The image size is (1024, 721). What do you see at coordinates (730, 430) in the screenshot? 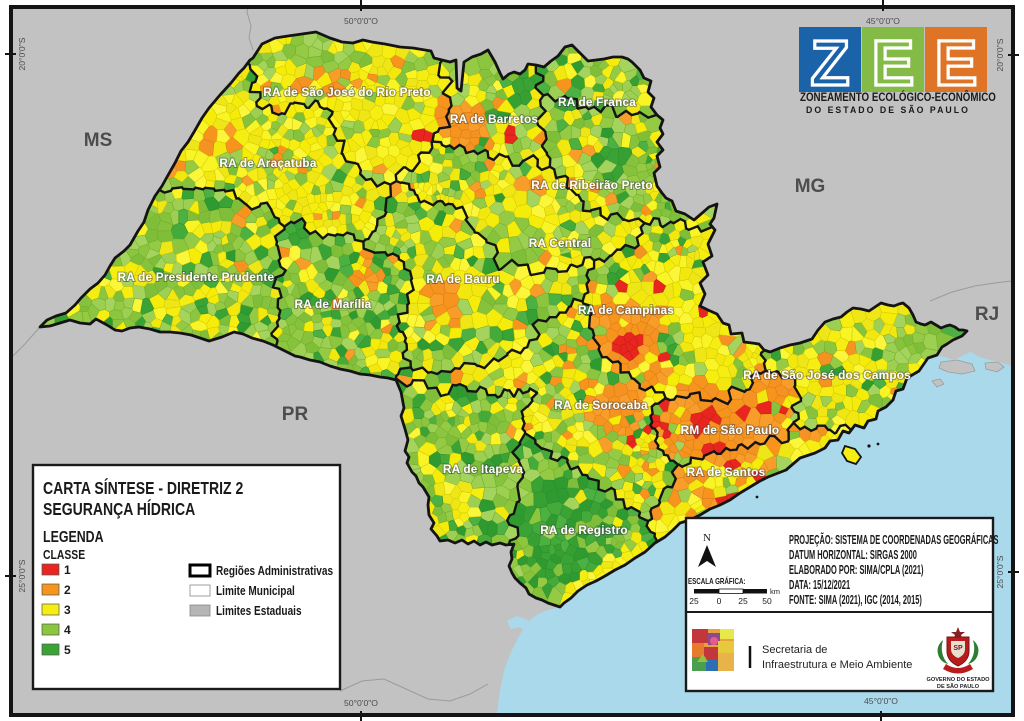
I see `svg-text: RM de São Paulo` at bounding box center [730, 430].